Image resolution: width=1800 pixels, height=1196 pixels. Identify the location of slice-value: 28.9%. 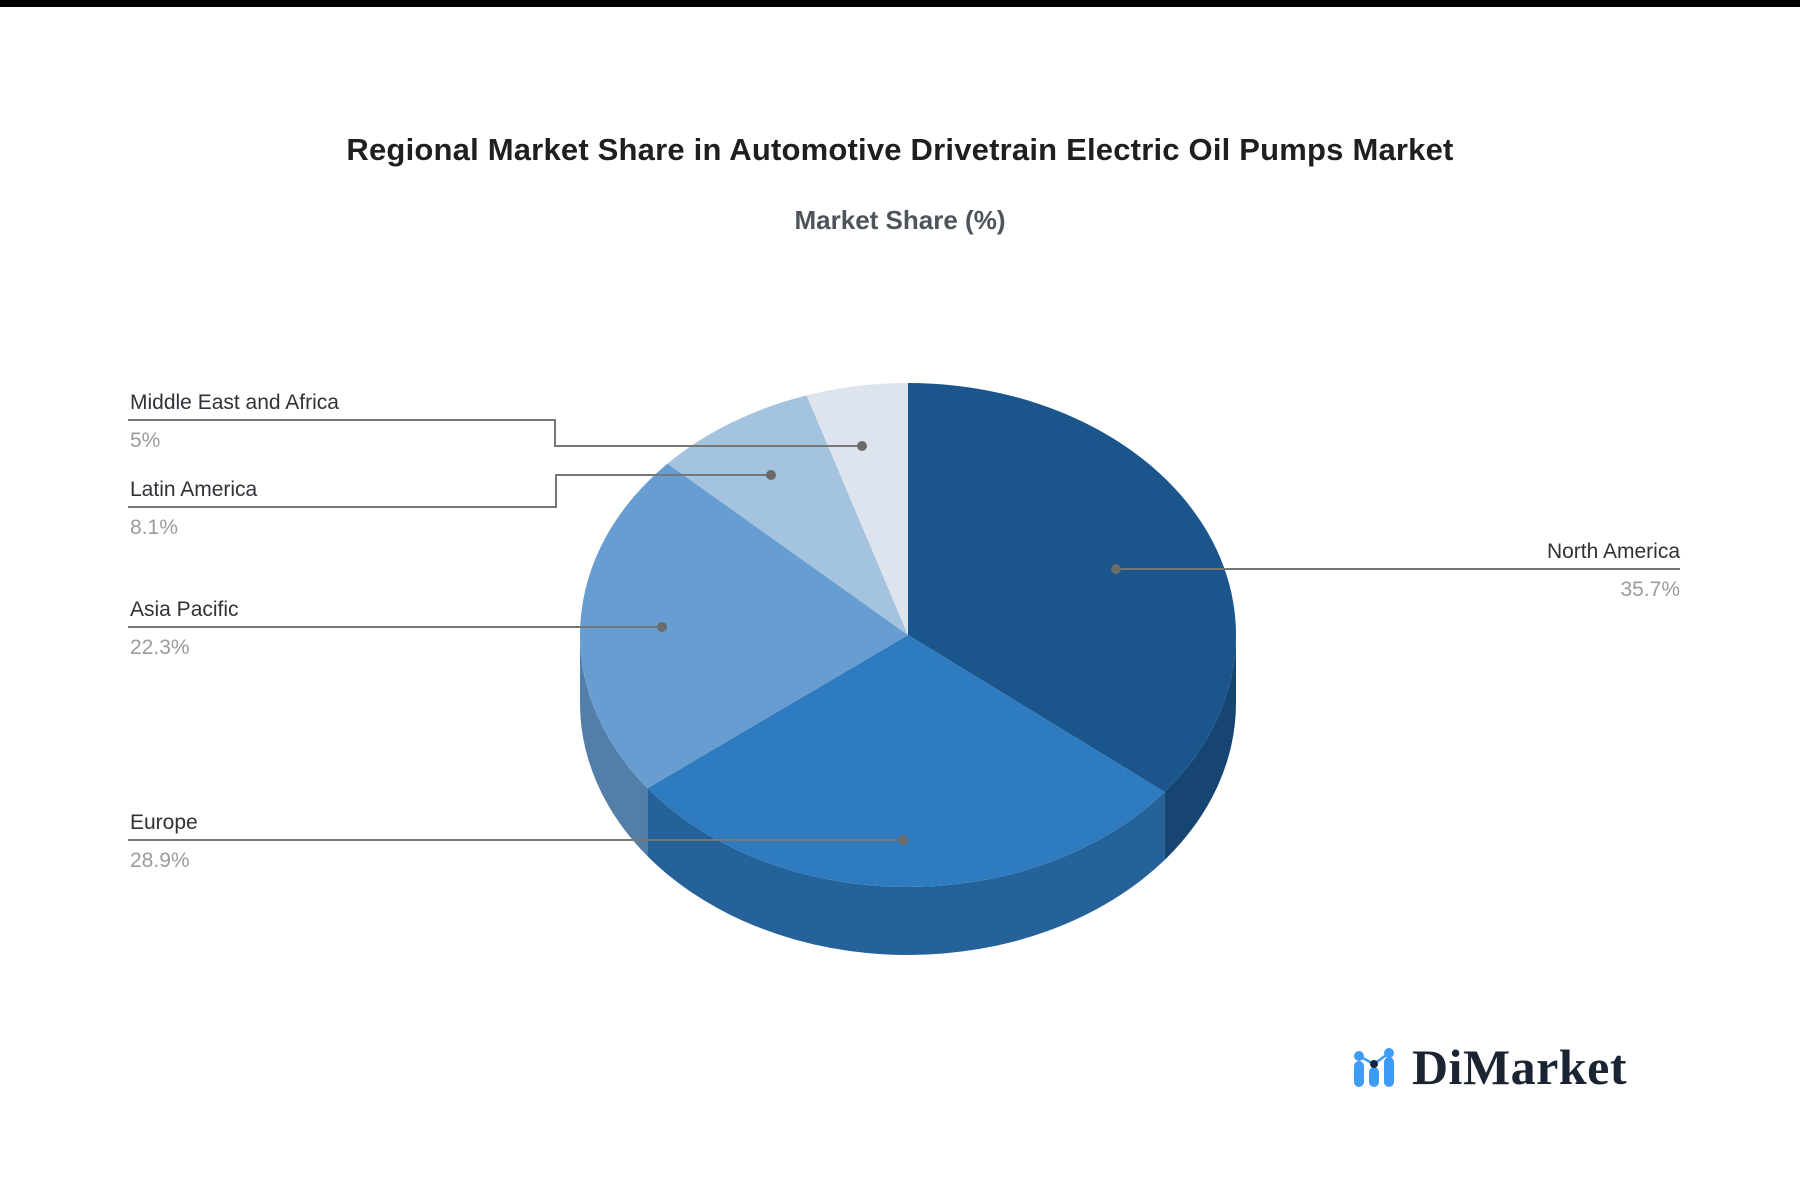
(160, 860).